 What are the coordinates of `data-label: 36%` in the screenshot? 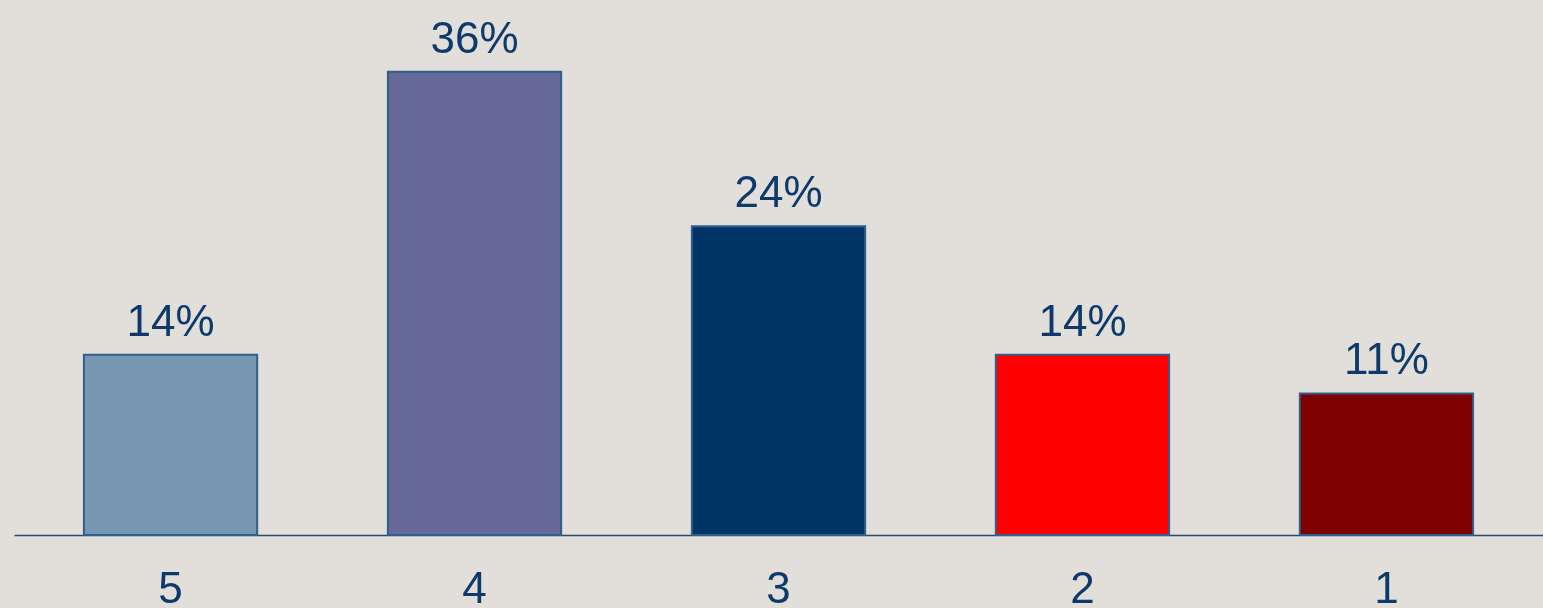 It's located at (474, 37).